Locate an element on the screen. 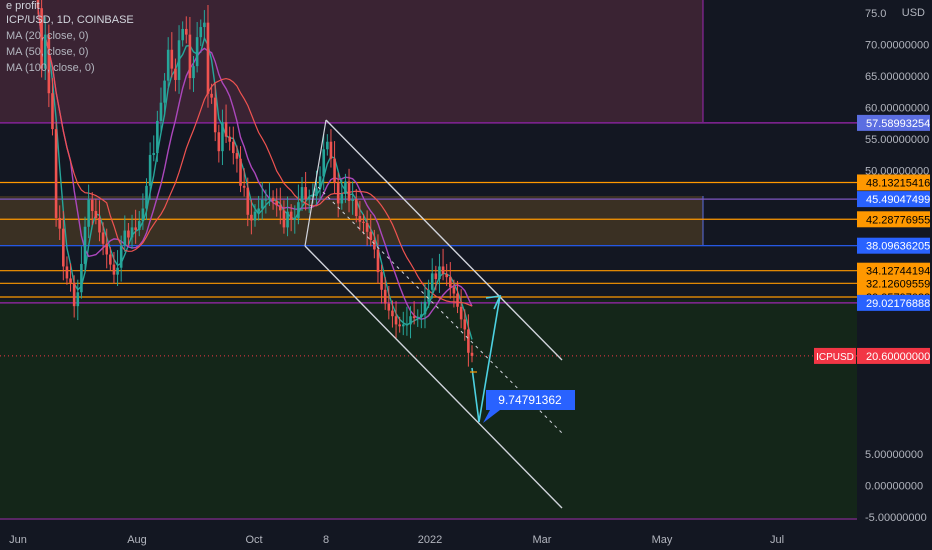  y-tick-label: -5.00000000 is located at coordinates (896, 518).